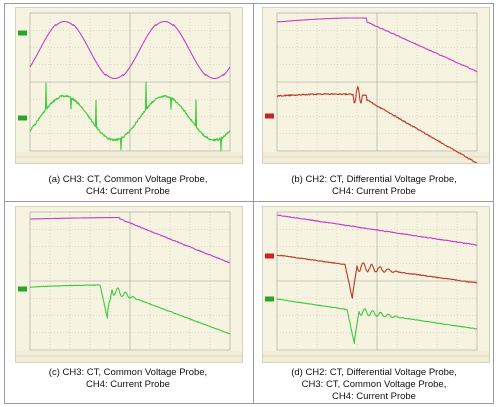 The width and height of the screenshot is (500, 407). What do you see at coordinates (249, 201) in the screenshot?
I see `row-divider` at bounding box center [249, 201].